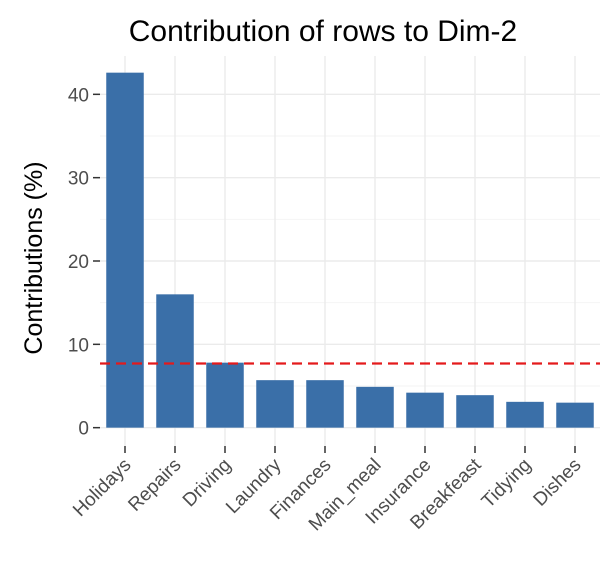  What do you see at coordinates (475, 411) in the screenshot?
I see `bar-breakfeast` at bounding box center [475, 411].